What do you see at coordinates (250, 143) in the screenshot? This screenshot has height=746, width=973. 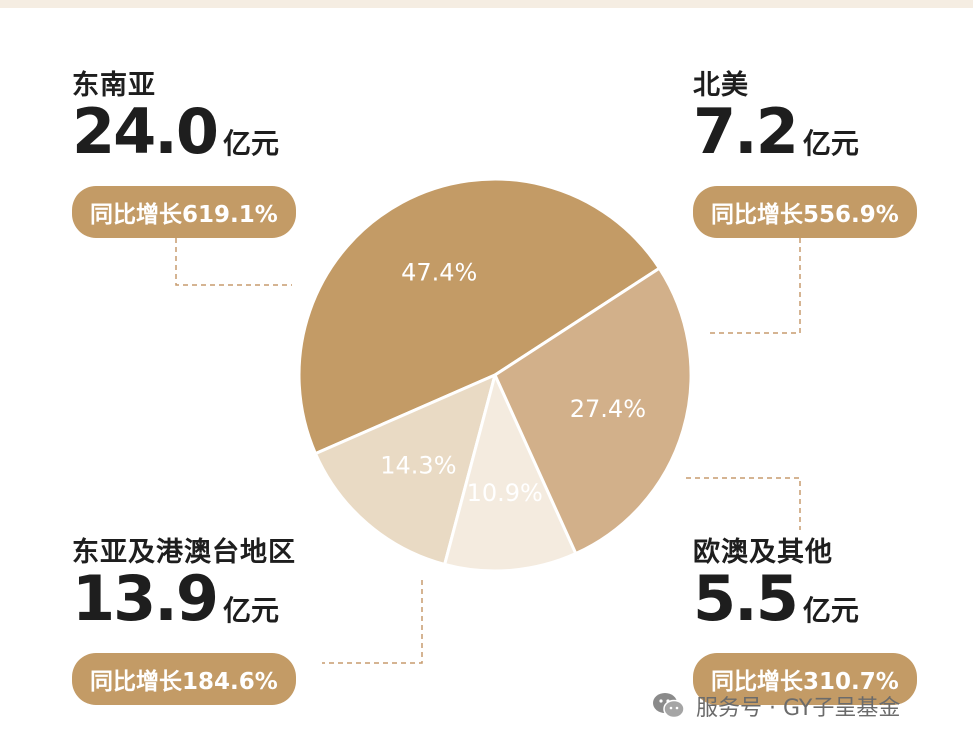 I see `region-amount-unit-sea: 亿元` at bounding box center [250, 143].